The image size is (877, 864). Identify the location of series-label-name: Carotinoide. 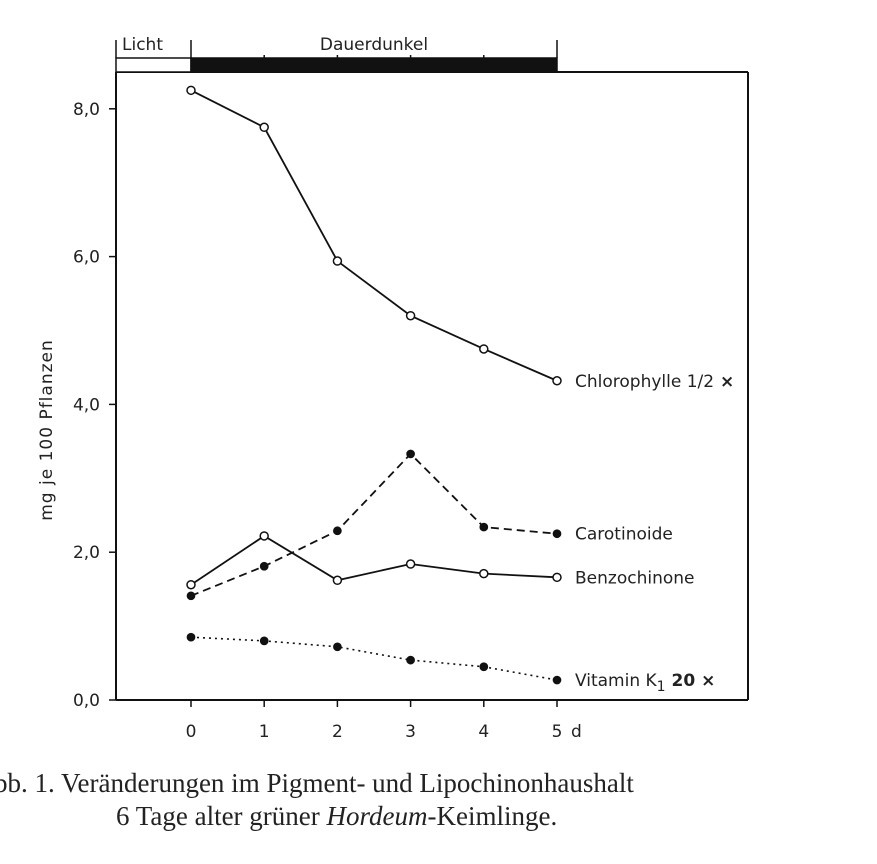
(624, 535).